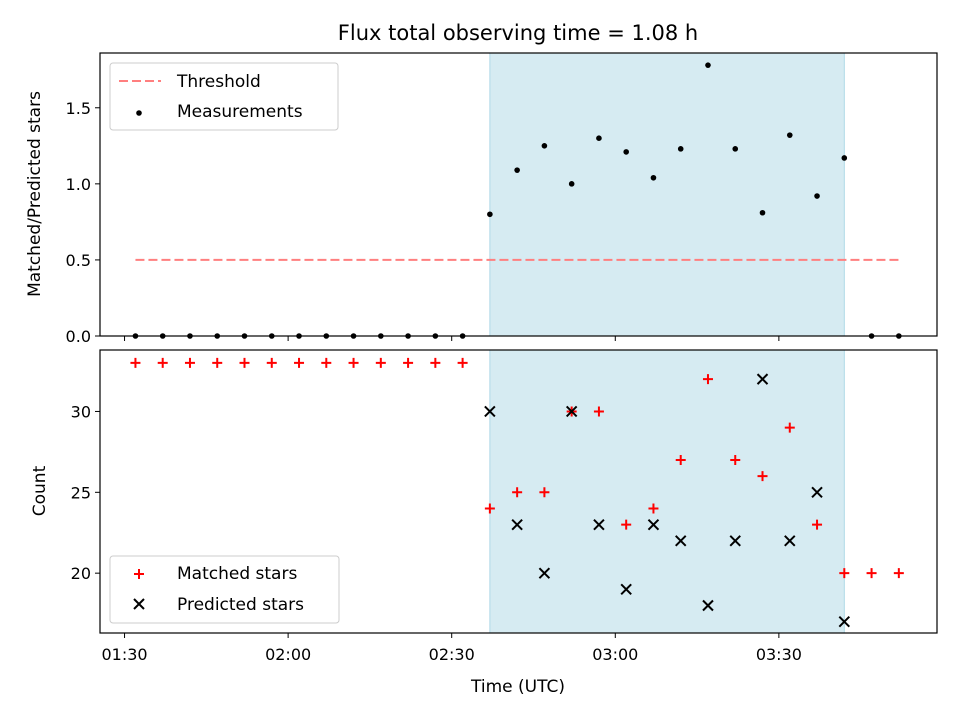 This screenshot has width=960, height=720. I want to click on legend-matched-label: Matched stars, so click(237, 574).